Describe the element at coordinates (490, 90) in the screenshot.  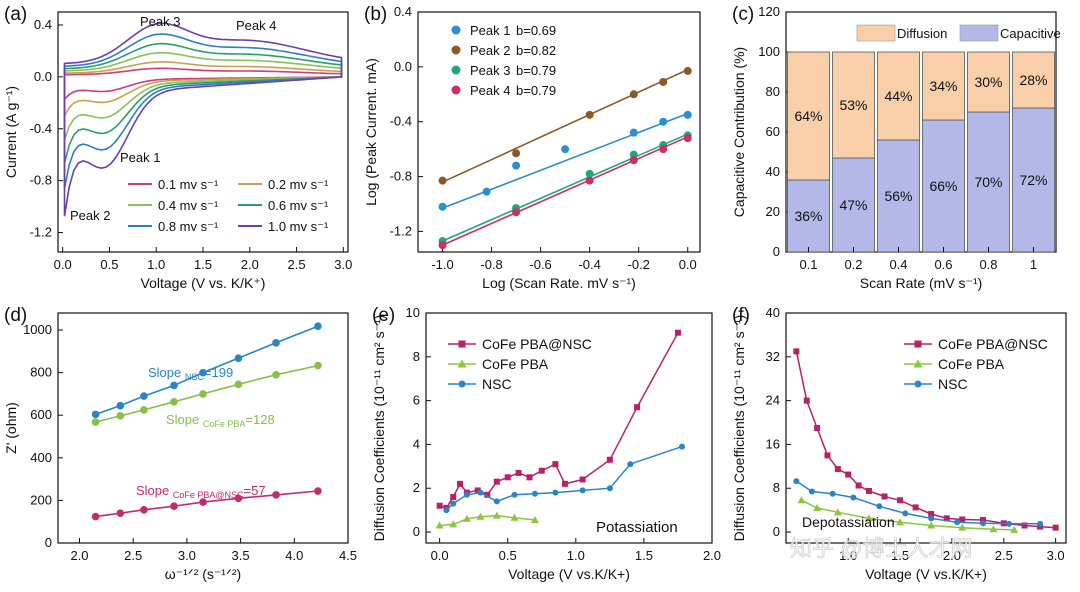
I see `legend-label: Peak 4` at that location.